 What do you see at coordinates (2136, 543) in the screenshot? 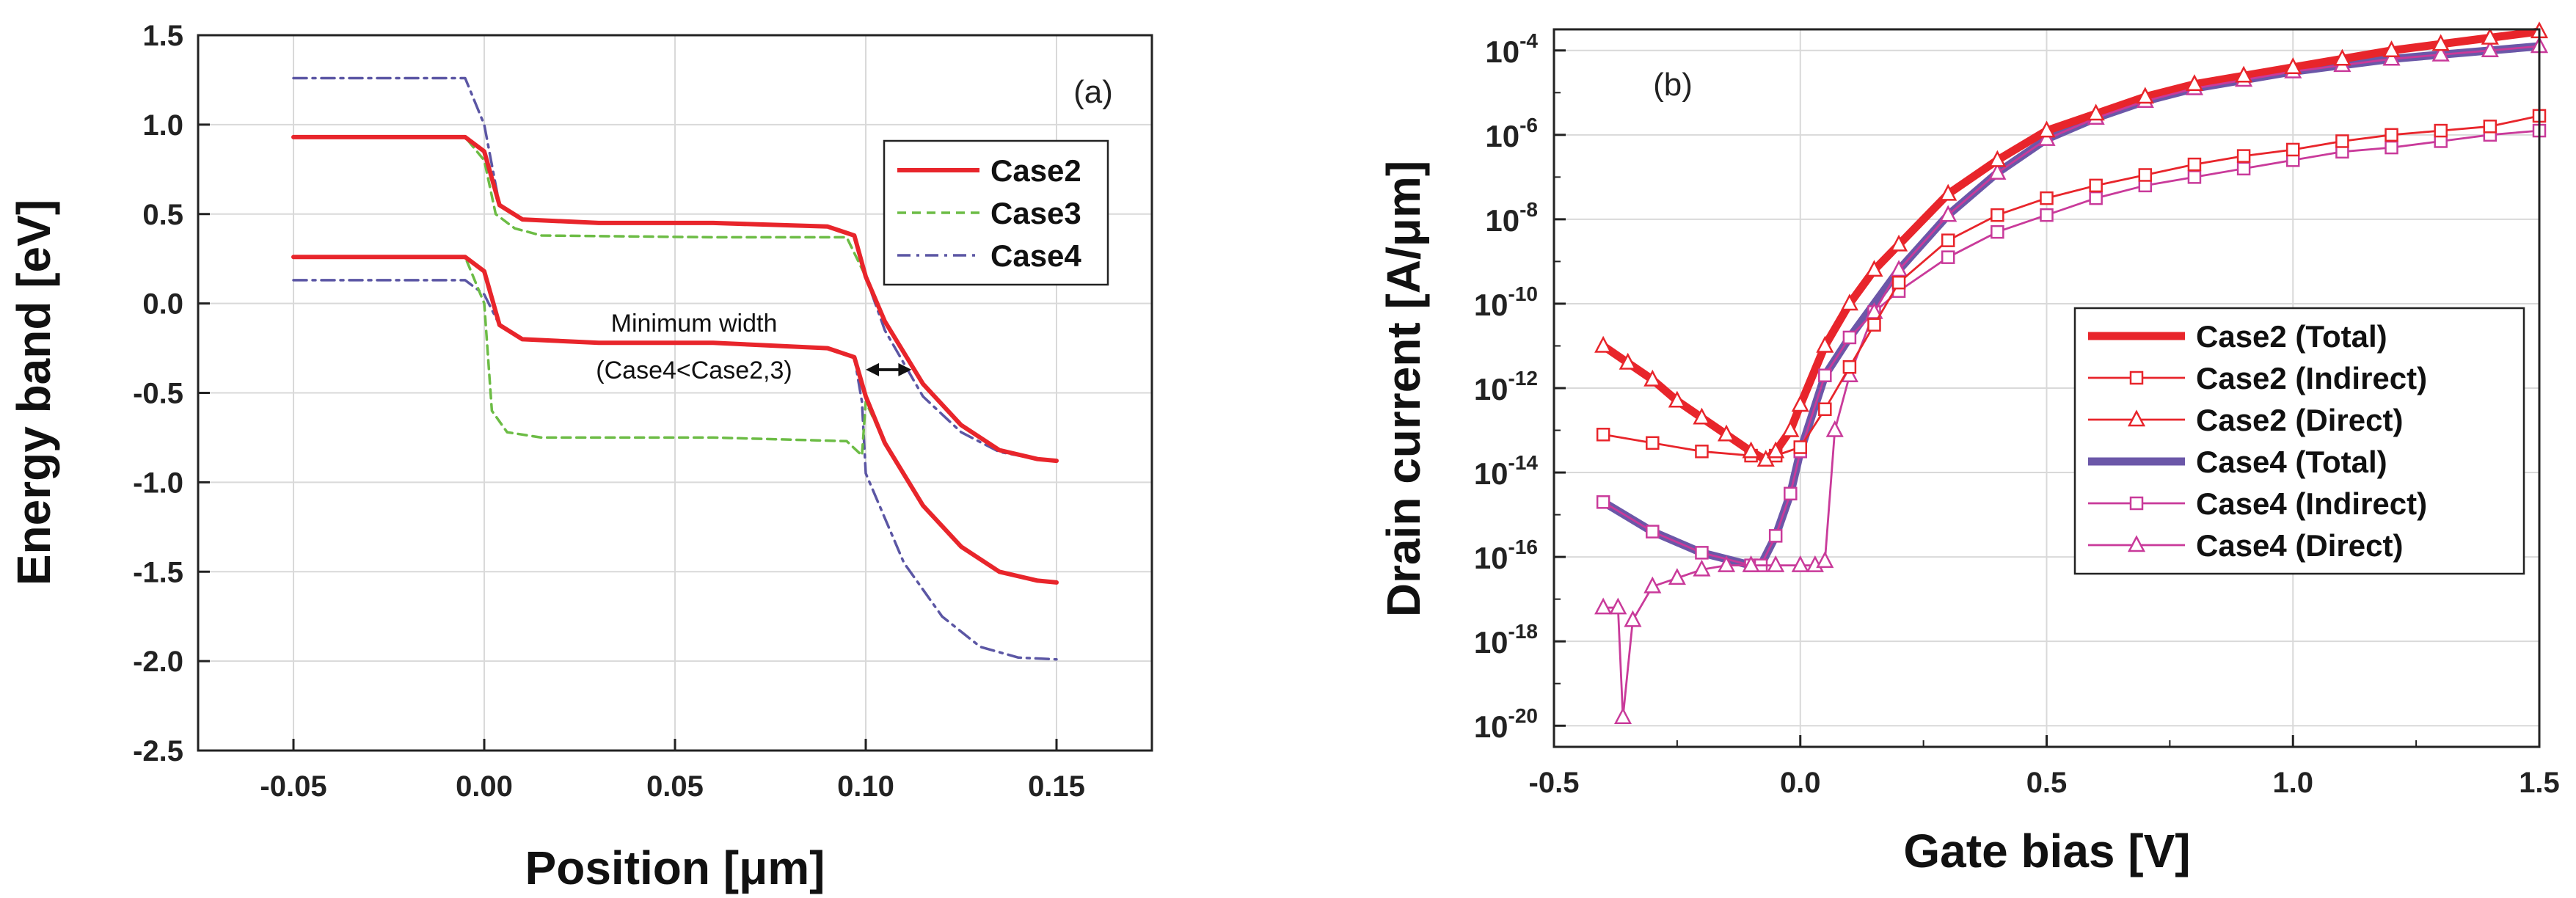
I see `panel-b-legend-marker-case4-direct` at bounding box center [2136, 543].